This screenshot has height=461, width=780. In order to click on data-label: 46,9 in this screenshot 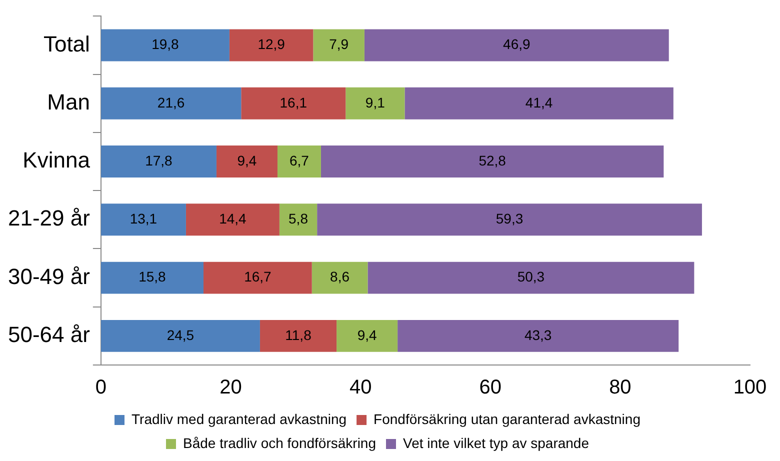, I will do `click(516, 44)`.